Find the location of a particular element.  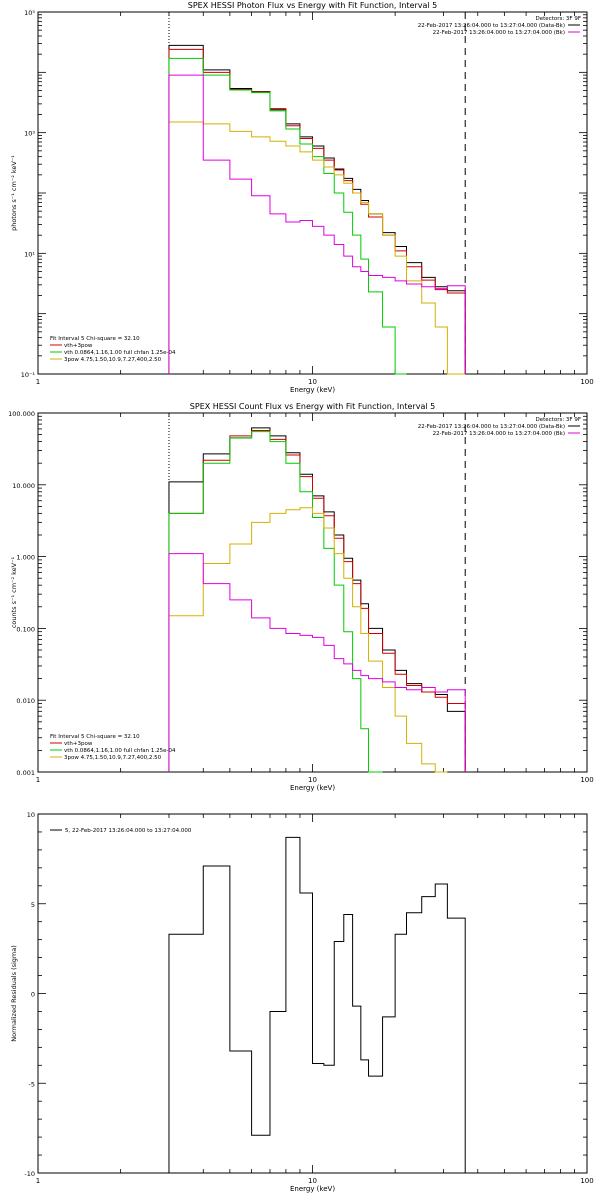

chart3-x-tick-label: 100 is located at coordinates (586, 1181).